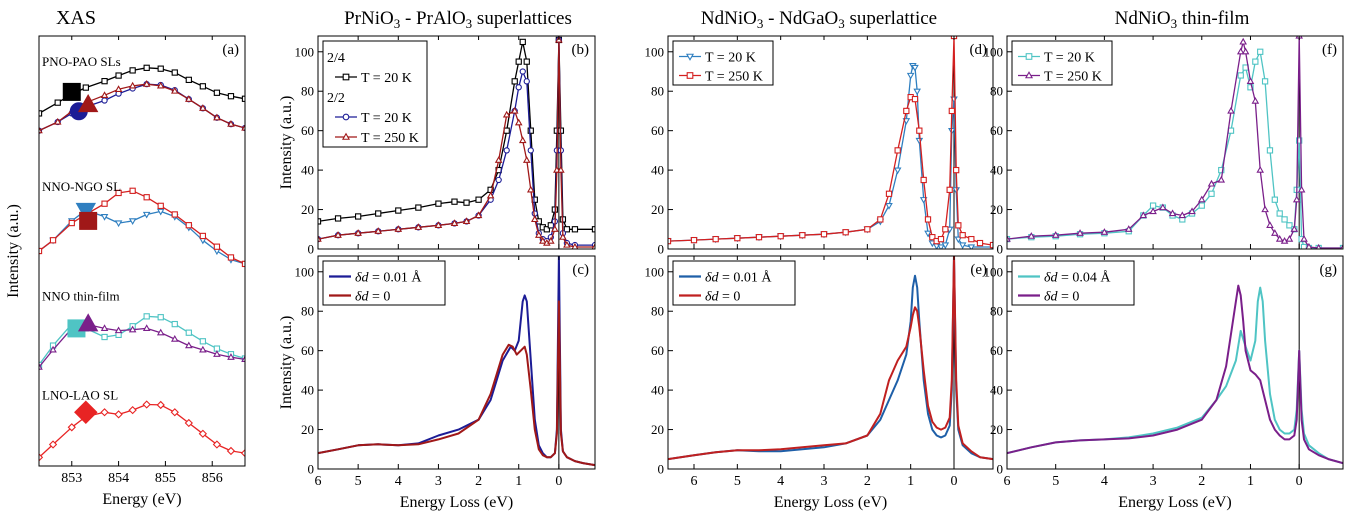 The height and width of the screenshot is (531, 1360). What do you see at coordinates (81, 61) in the screenshot?
I see `sample-label: PNO-PAO SLs` at bounding box center [81, 61].